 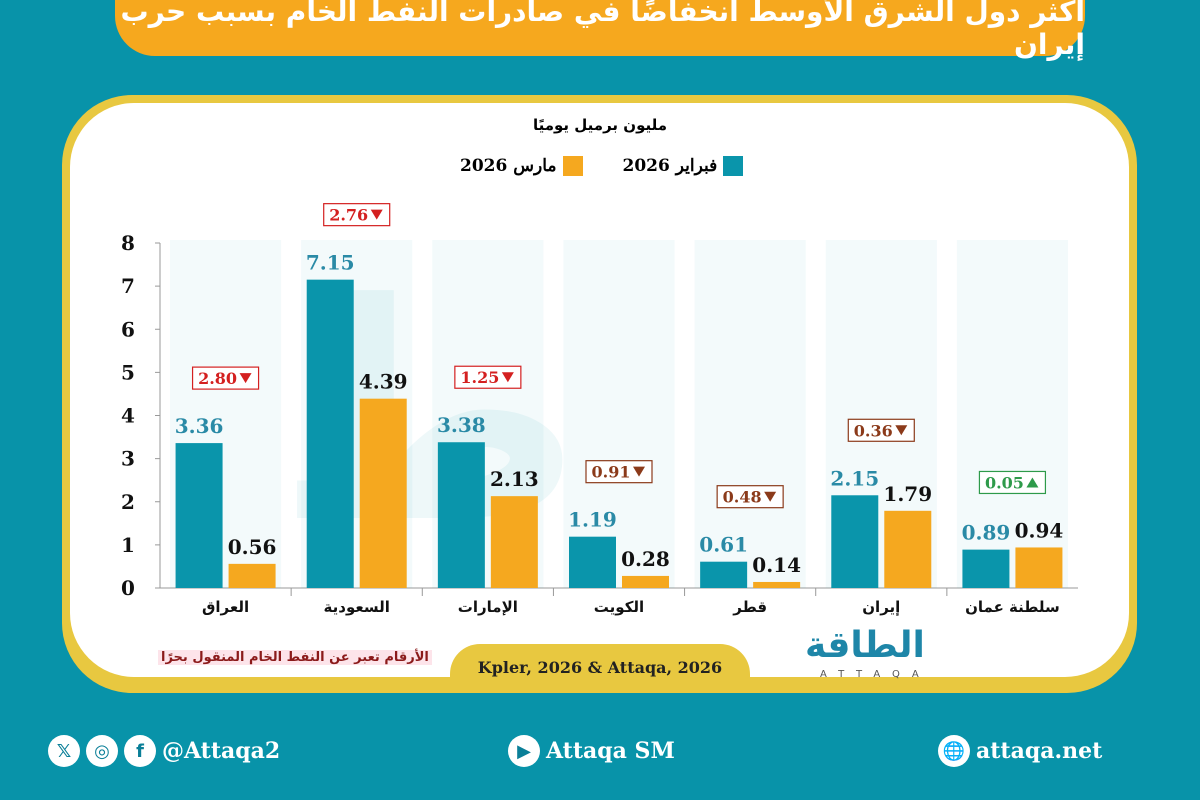 I want to click on y-tick-label: 4, so click(x=128, y=416).